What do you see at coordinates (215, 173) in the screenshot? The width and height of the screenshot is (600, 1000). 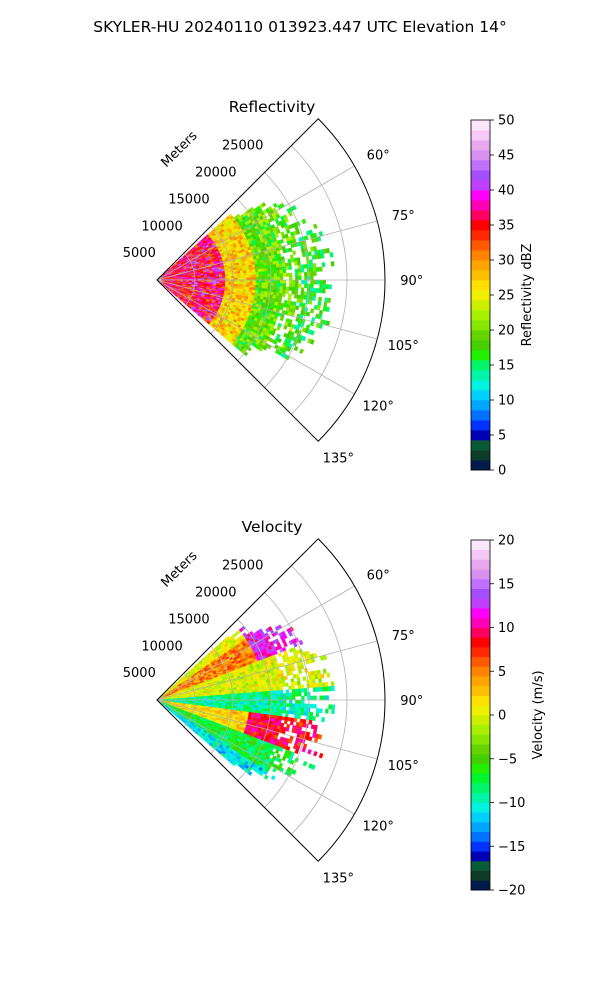 I see `range-tick-label: 20000` at bounding box center [215, 173].